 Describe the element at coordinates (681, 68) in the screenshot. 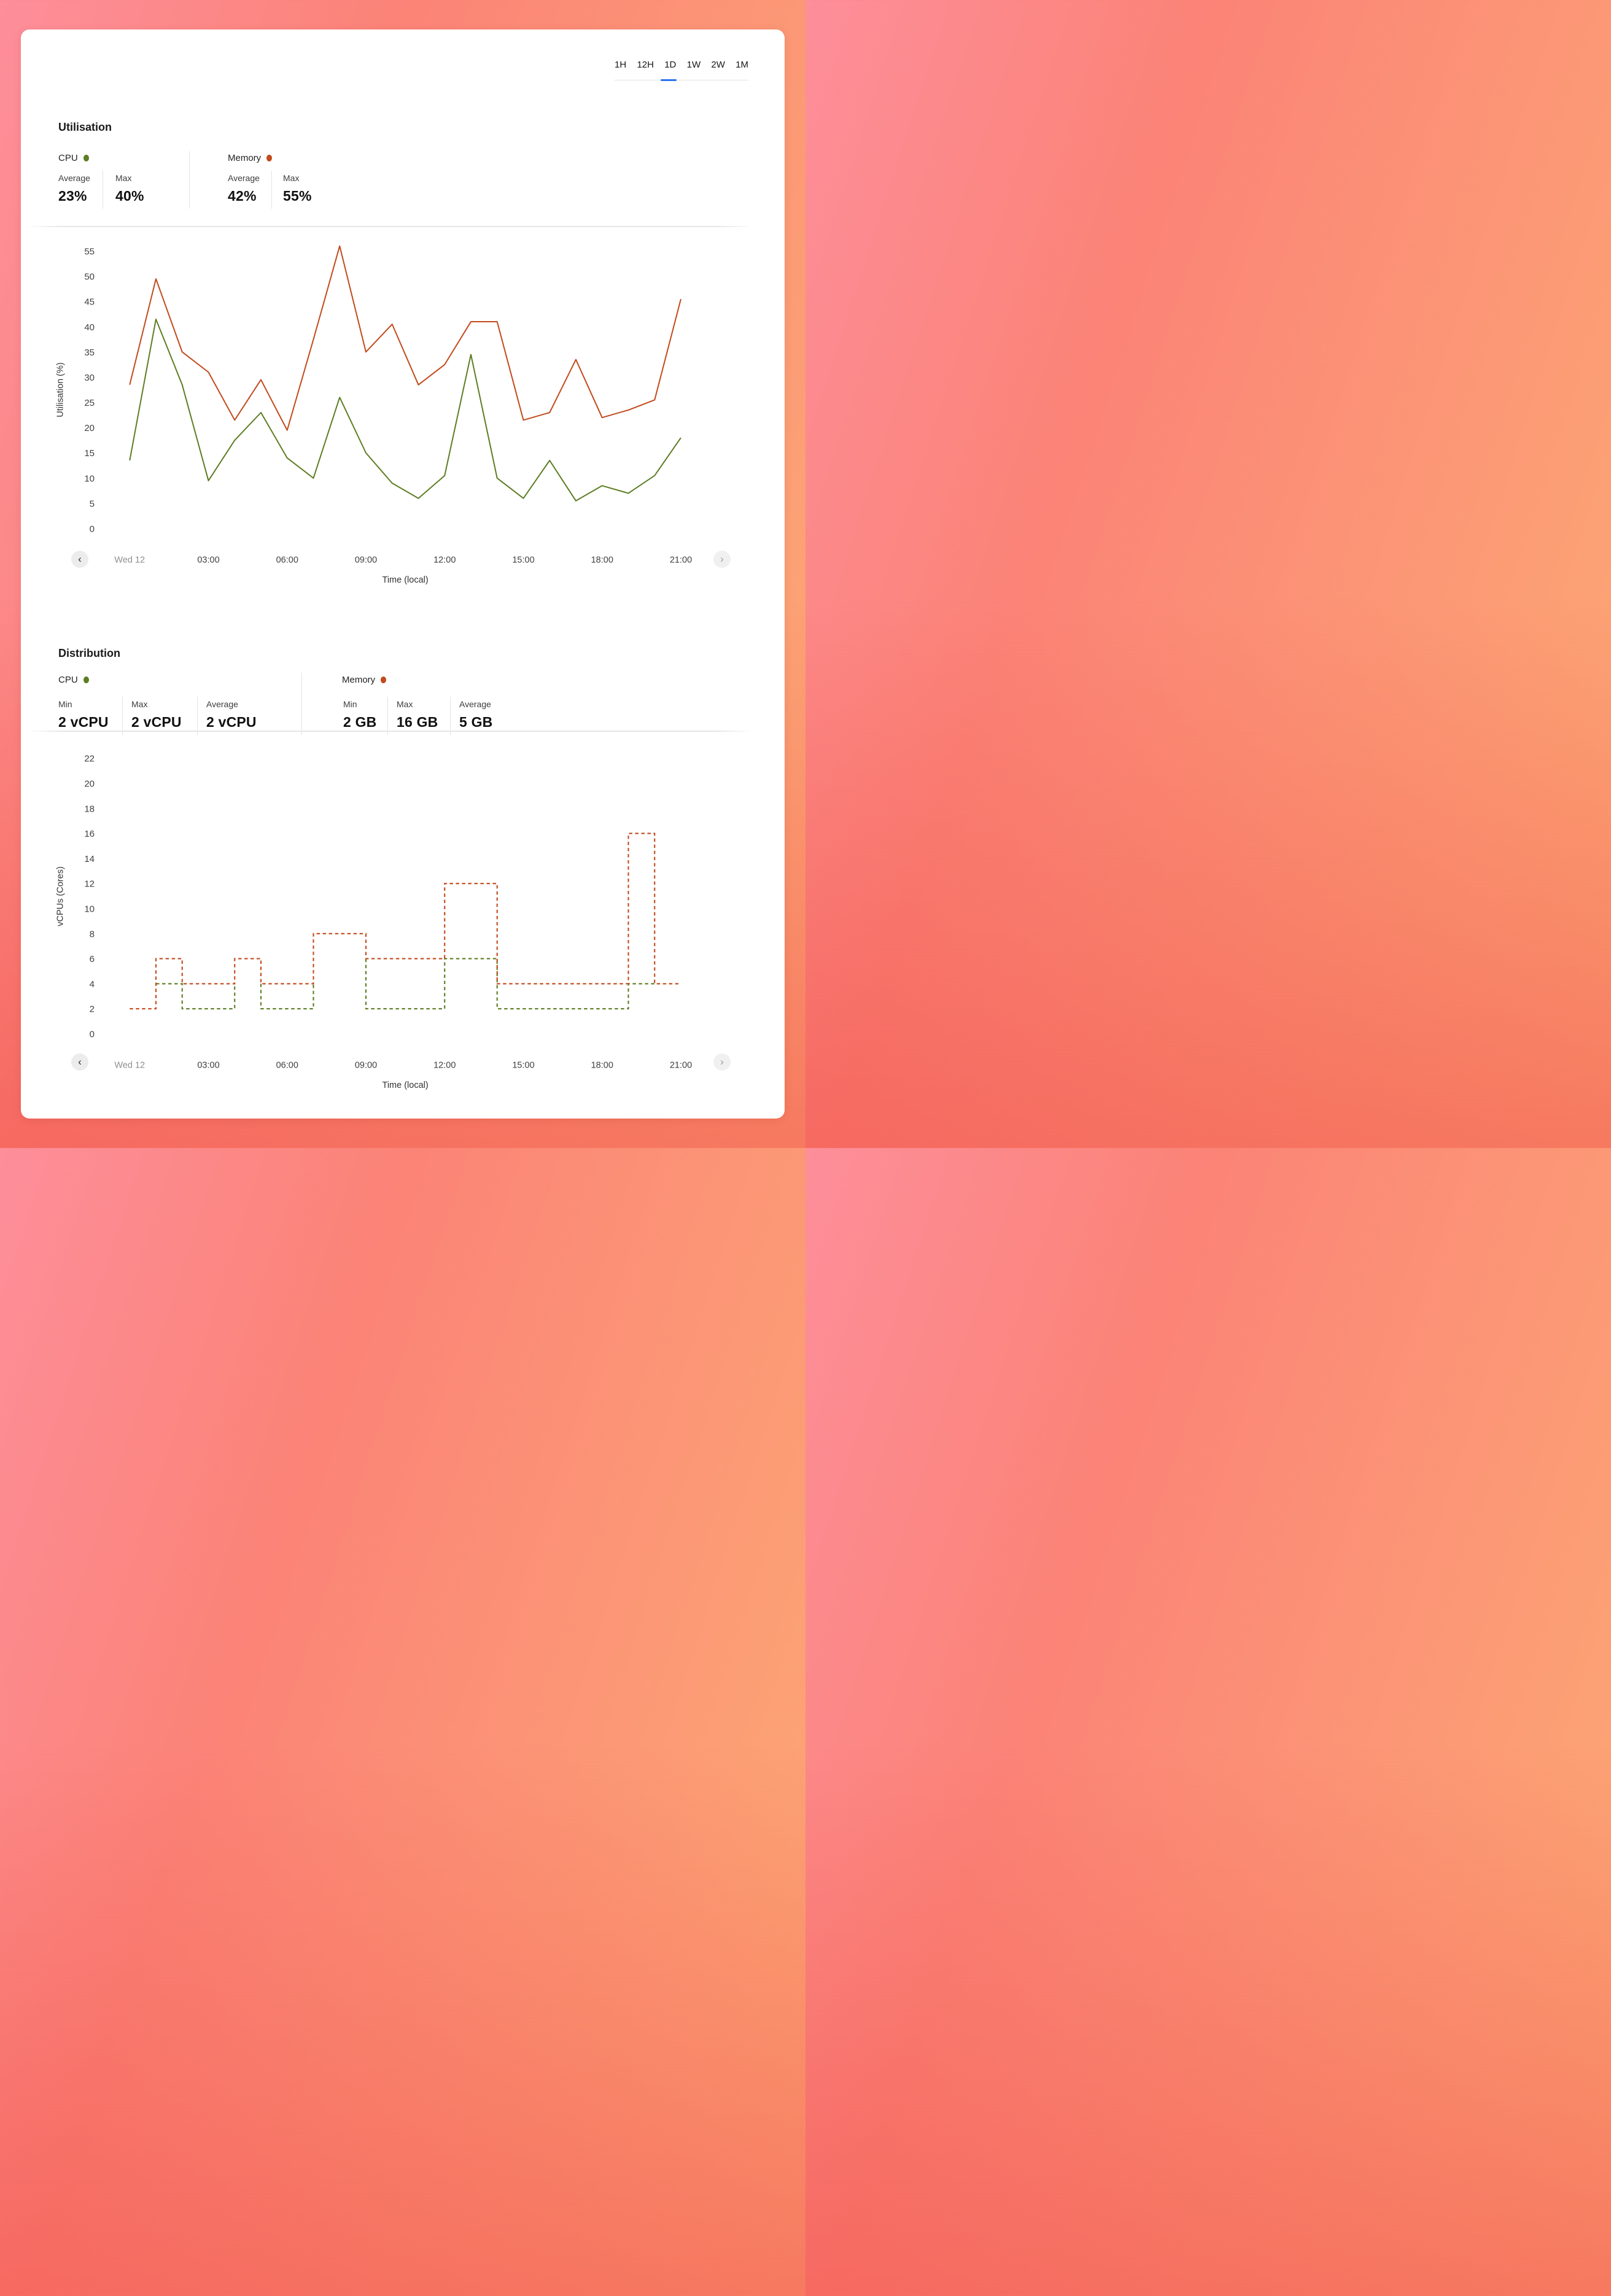

I see `time-range-tabs: 1H 12H 1D 1W 2W 1M` at that location.